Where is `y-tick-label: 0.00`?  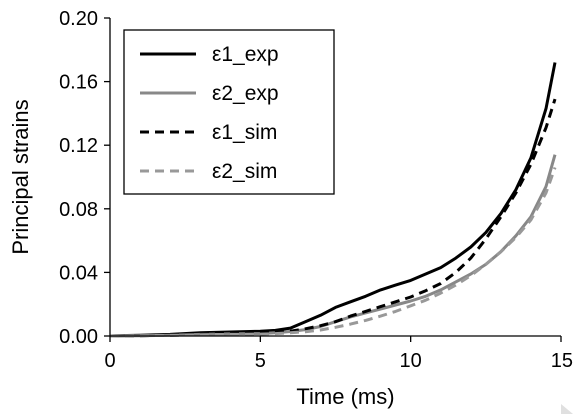
y-tick-label: 0.00 is located at coordinates (78, 337).